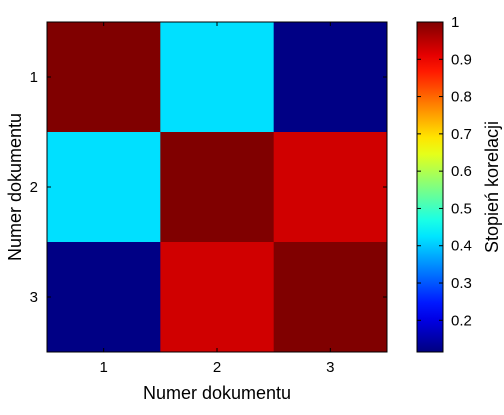 This screenshot has height=415, width=504. What do you see at coordinates (430, 187) in the screenshot?
I see `colorbar` at bounding box center [430, 187].